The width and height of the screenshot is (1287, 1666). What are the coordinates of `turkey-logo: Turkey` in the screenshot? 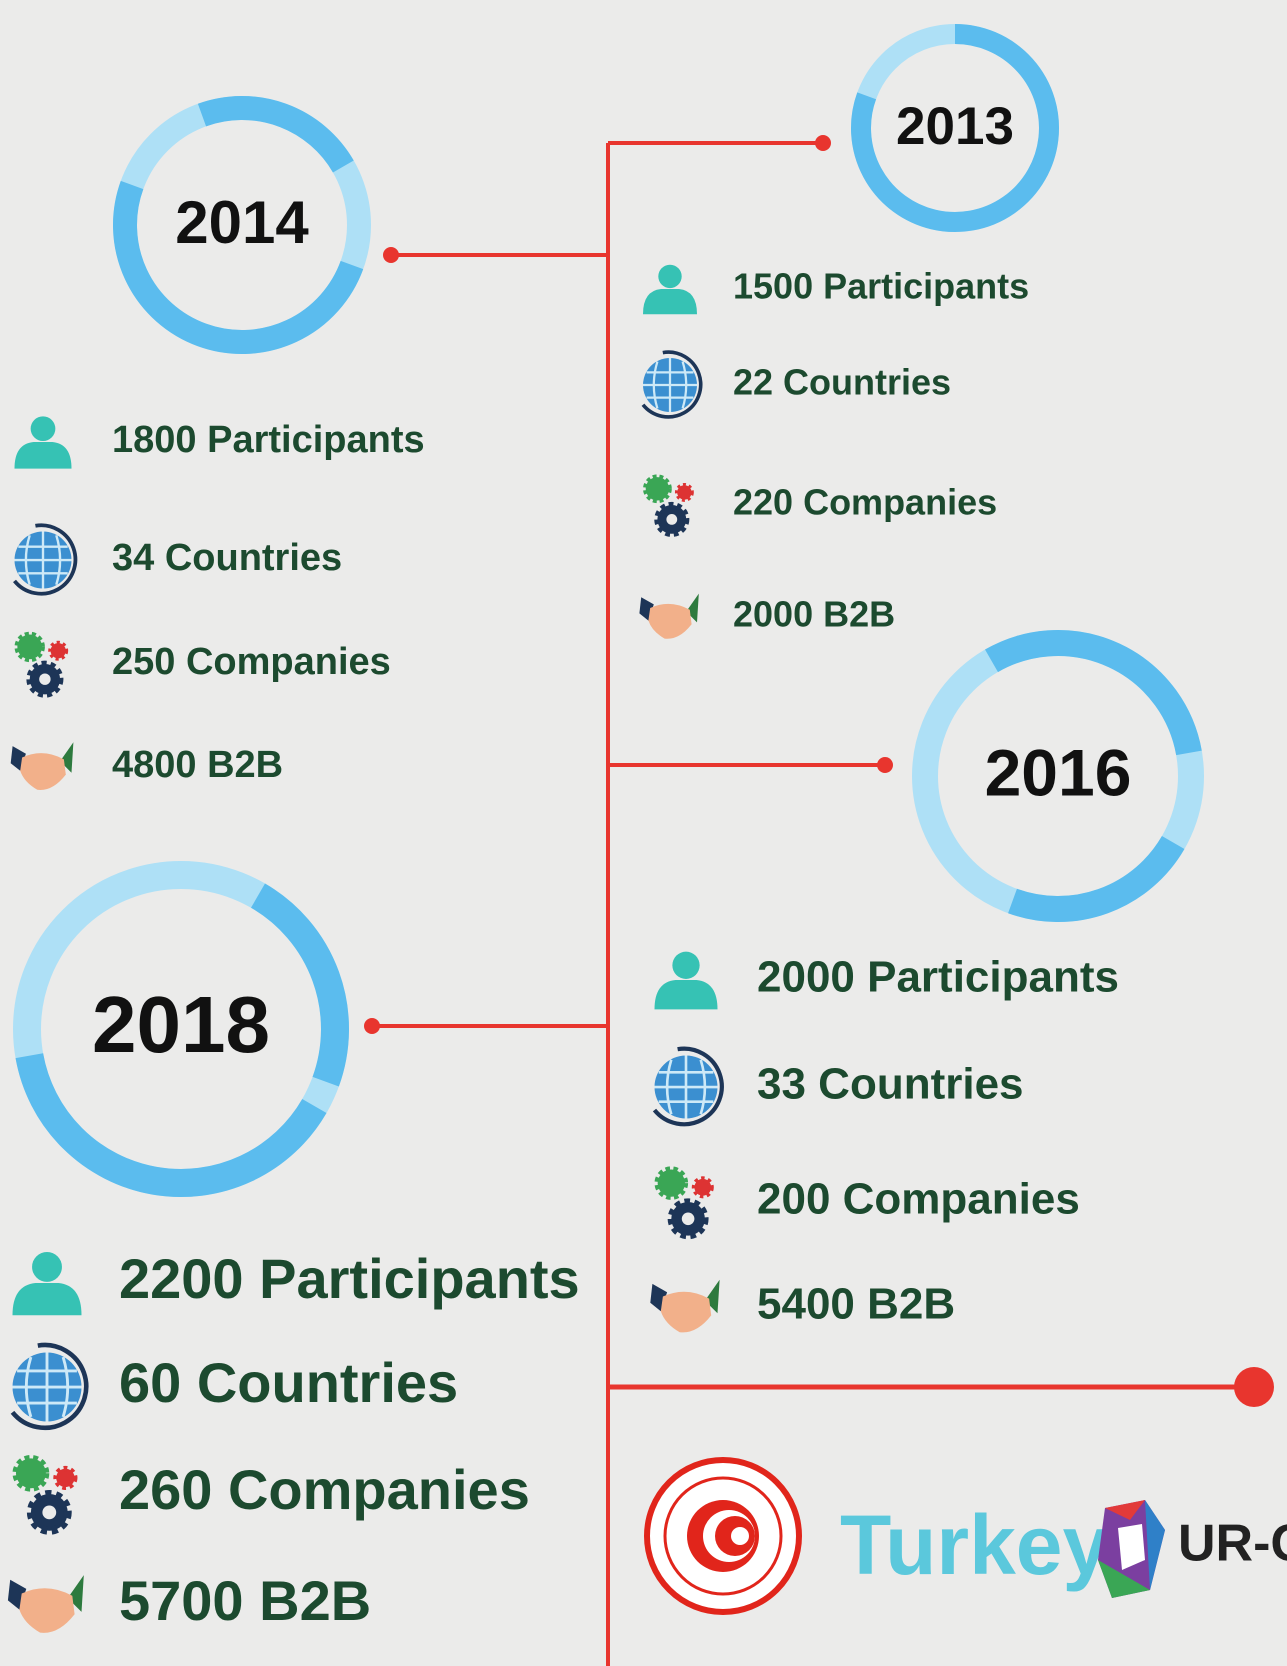 It's located at (975, 1545).